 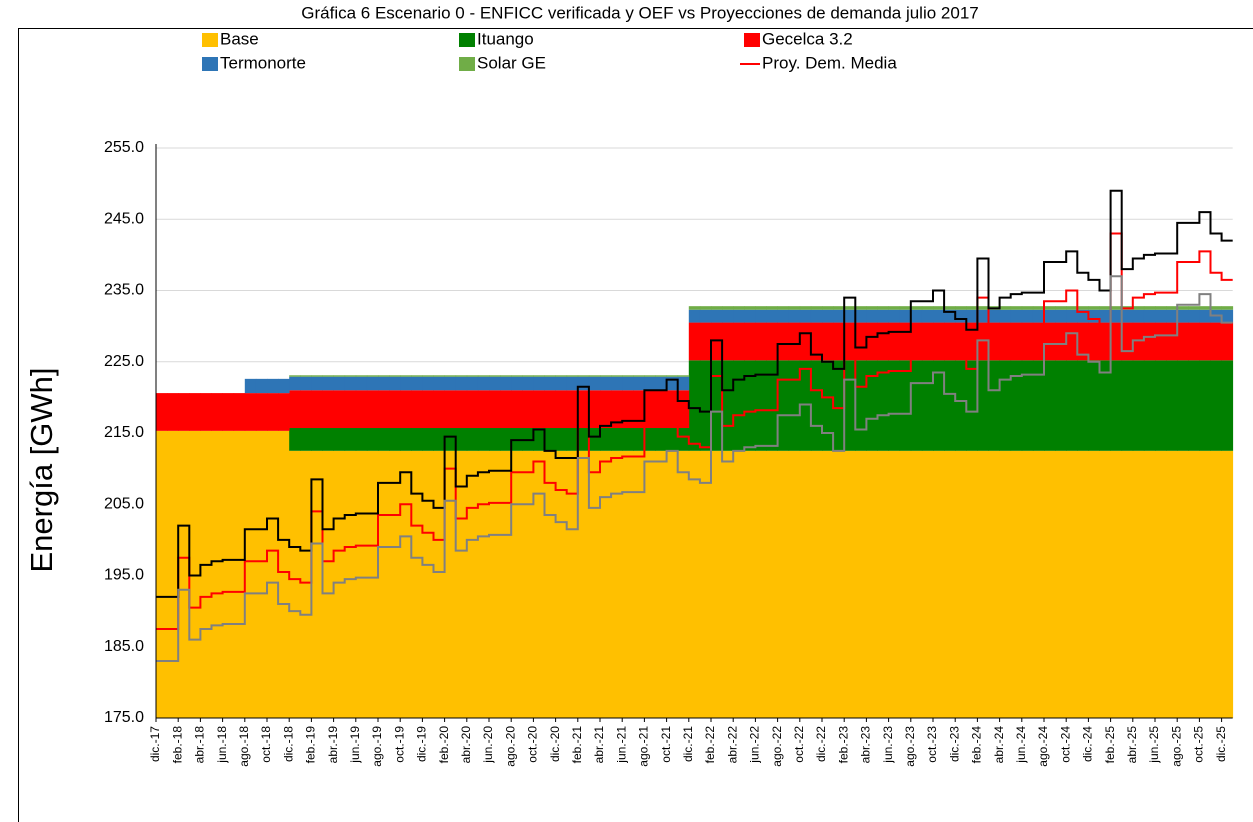 I want to click on x-tick-label: ago.-25, so click(x=1176, y=746).